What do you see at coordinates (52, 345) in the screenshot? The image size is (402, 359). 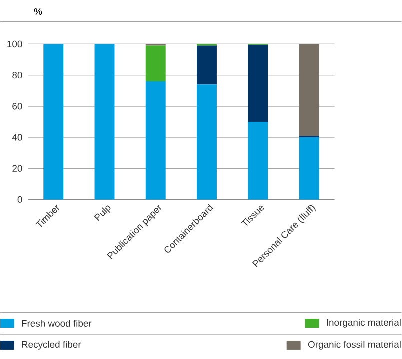 I see `legend-label: Recycled fiber` at bounding box center [52, 345].